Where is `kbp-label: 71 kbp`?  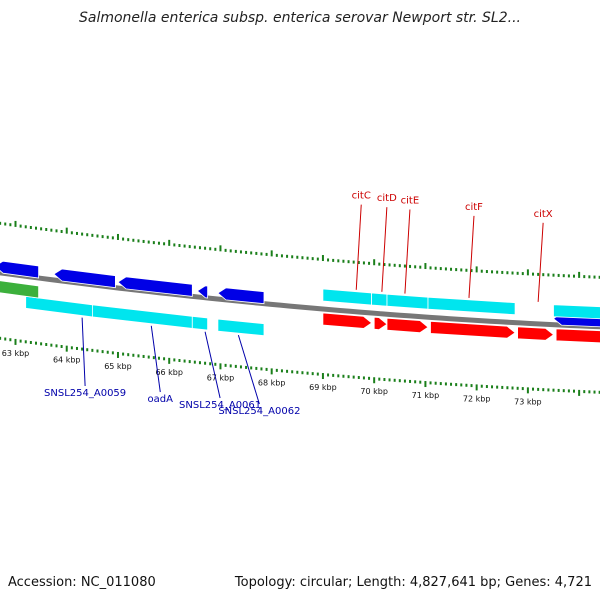
kbp-label: 71 kbp is located at coordinates (426, 395).